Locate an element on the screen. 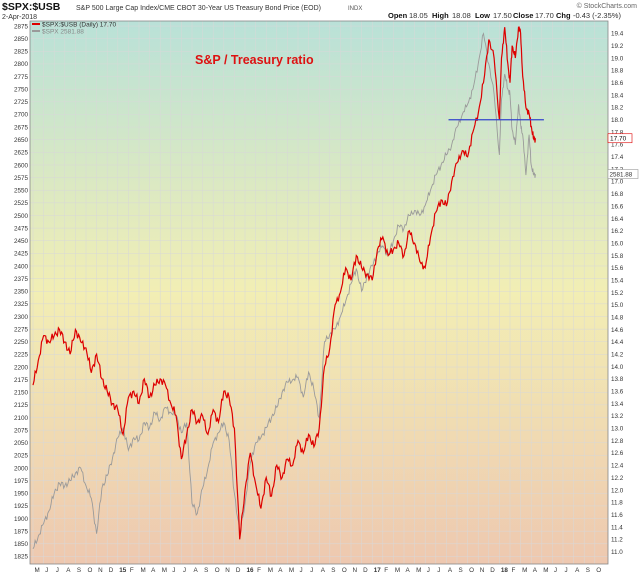  left-tick-label: 2800 is located at coordinates (21, 64).